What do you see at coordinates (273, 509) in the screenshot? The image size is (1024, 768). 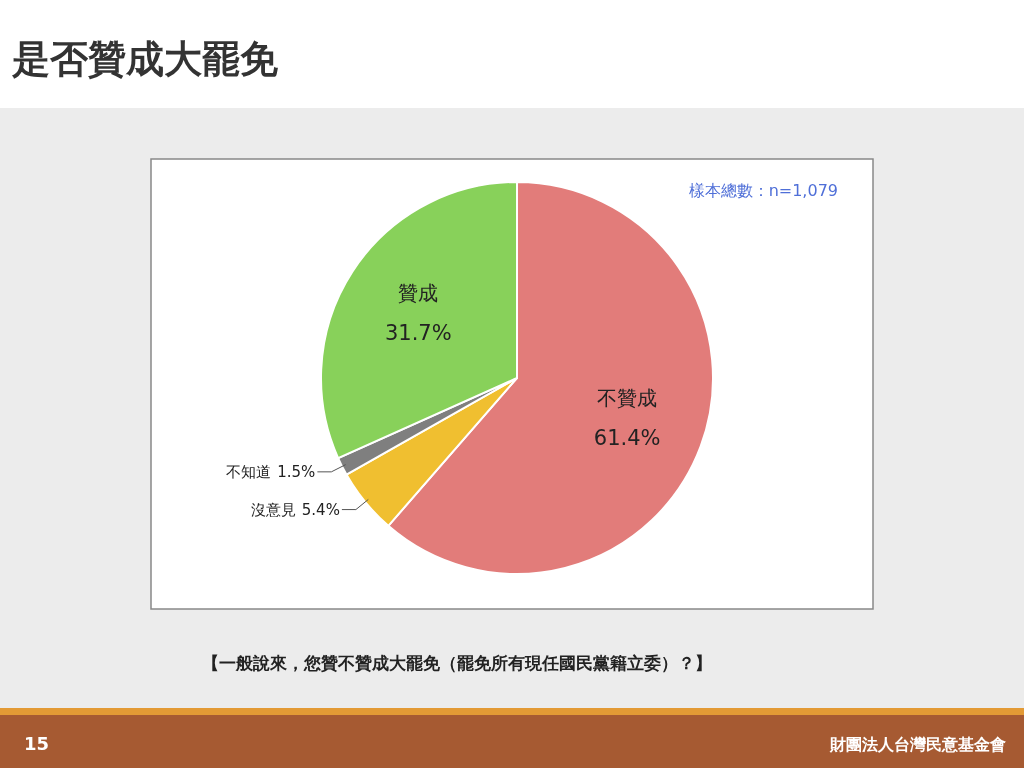 I see `slice-label: 沒意見` at bounding box center [273, 509].